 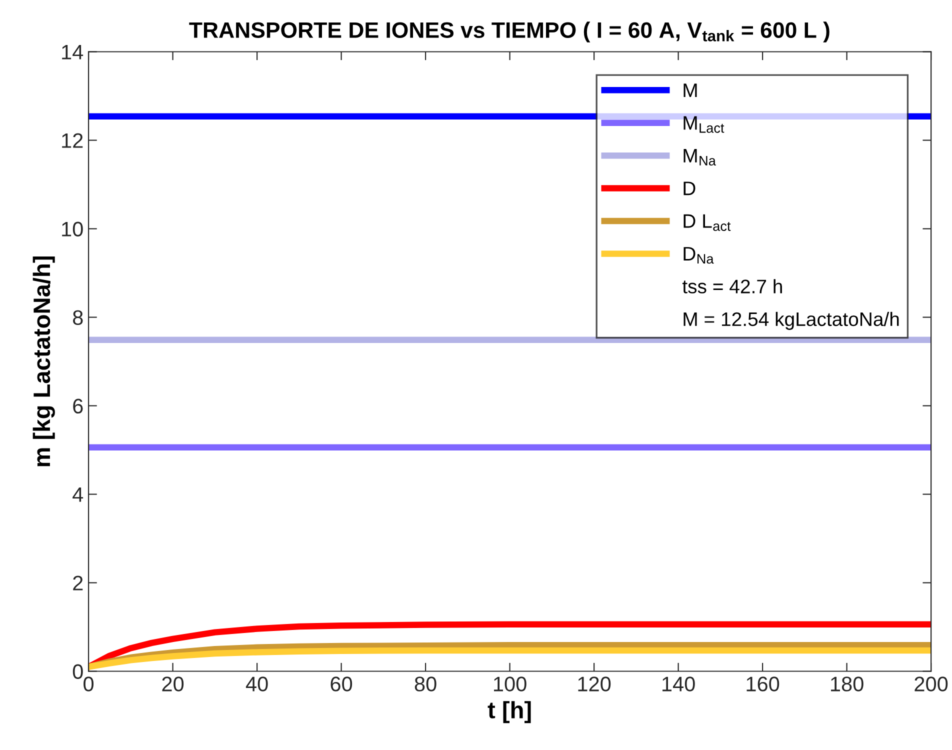 What do you see at coordinates (257, 684) in the screenshot?
I see `x-tick-label: 40` at bounding box center [257, 684].